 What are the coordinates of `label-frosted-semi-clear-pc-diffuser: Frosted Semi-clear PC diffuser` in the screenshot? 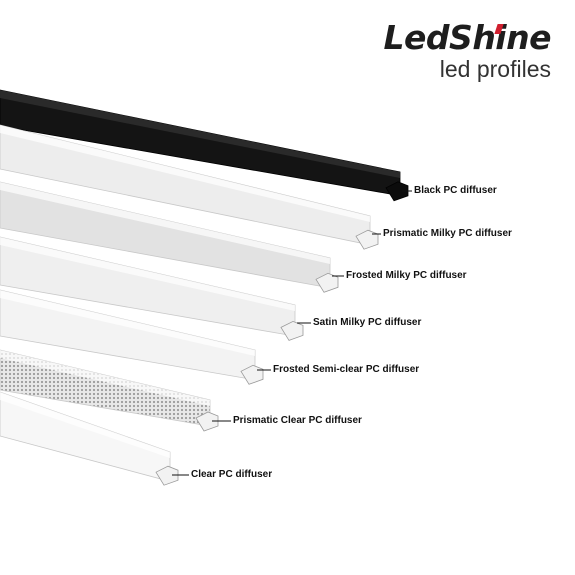 It's located at (346, 369).